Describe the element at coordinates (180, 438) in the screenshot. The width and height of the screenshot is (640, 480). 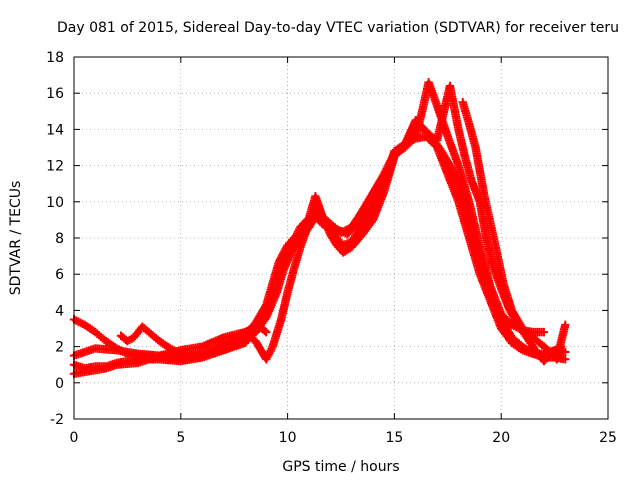
I see `x-tick-label: 5` at that location.